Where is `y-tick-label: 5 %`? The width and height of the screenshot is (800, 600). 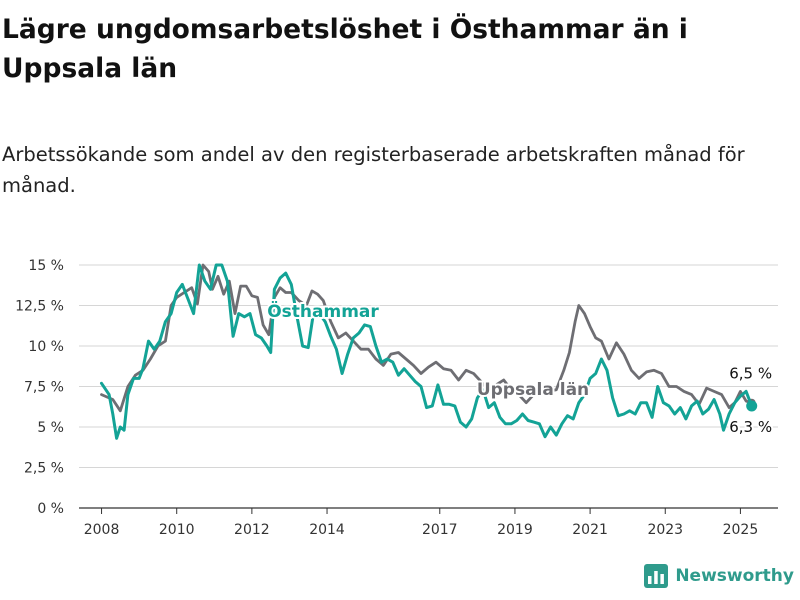
y-tick-label: 5 % is located at coordinates (50, 428).